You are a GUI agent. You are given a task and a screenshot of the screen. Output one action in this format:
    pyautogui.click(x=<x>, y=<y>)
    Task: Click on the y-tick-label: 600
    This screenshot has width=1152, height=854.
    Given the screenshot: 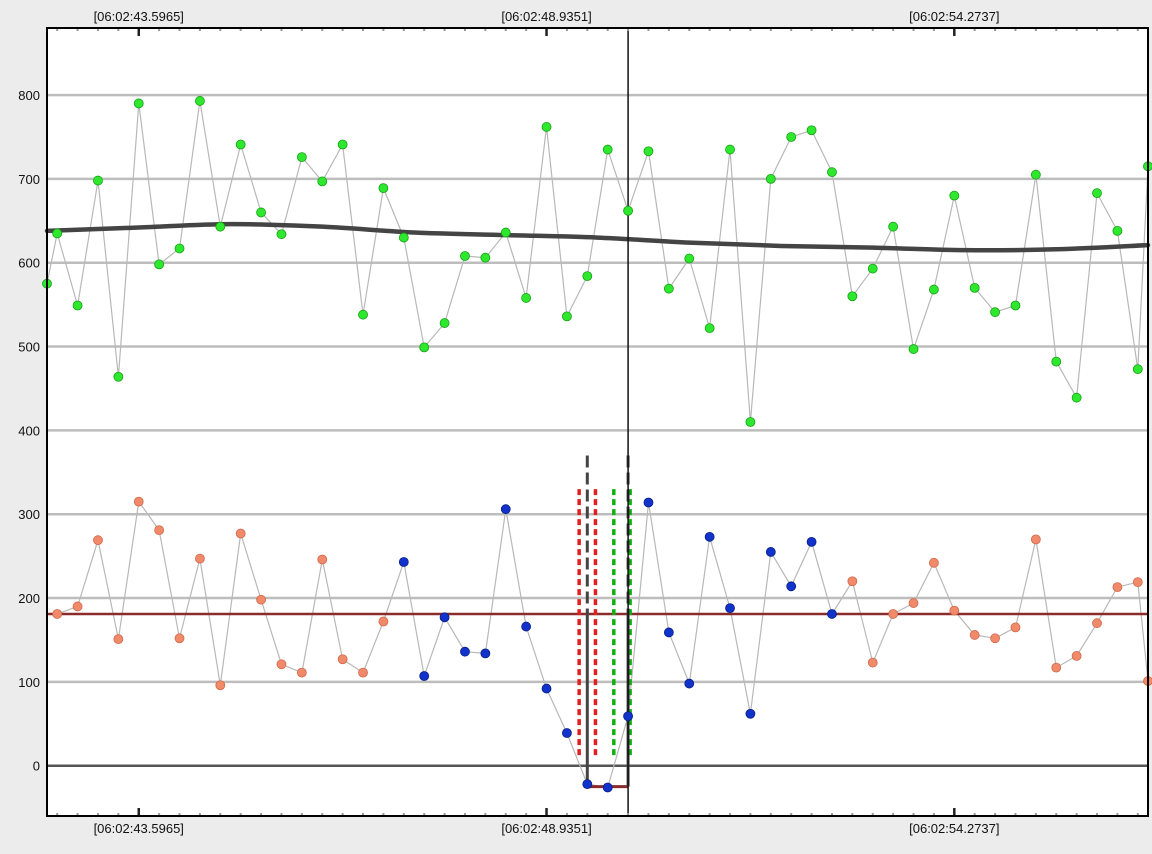 What is the action you would take?
    pyautogui.click(x=29, y=263)
    